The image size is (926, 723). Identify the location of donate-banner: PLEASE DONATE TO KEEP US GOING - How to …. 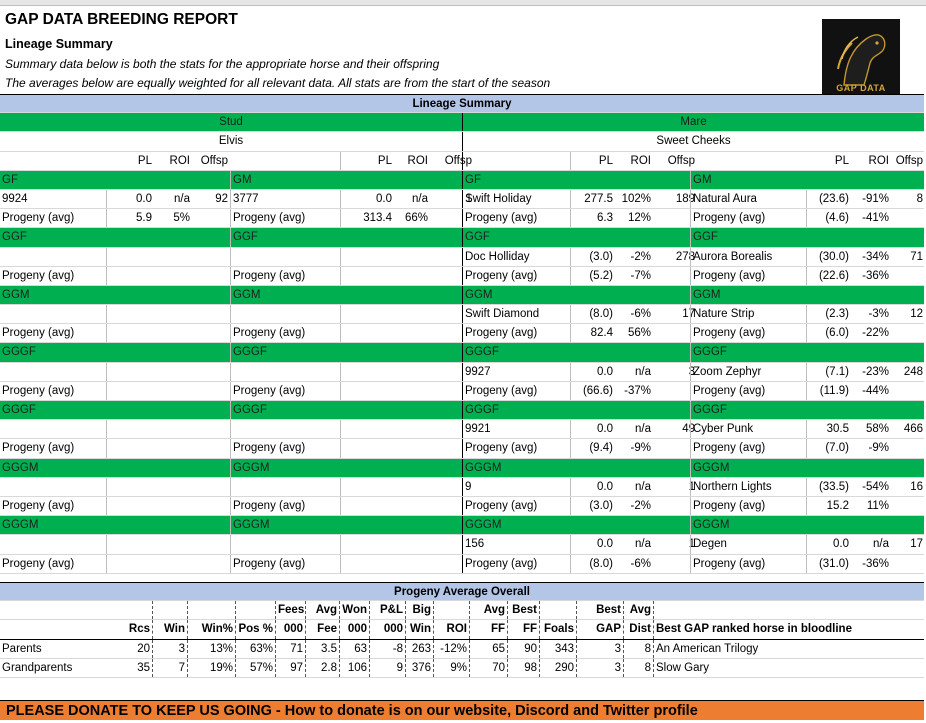
(462, 710).